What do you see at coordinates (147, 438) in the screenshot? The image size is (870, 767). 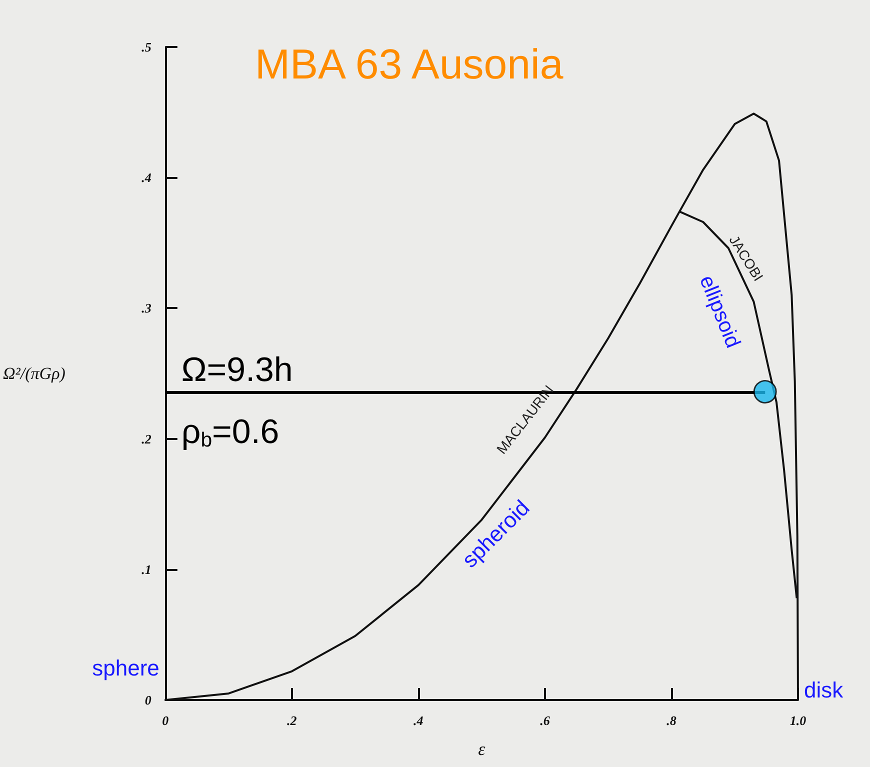 I see `y-tick-label: .2` at bounding box center [147, 438].